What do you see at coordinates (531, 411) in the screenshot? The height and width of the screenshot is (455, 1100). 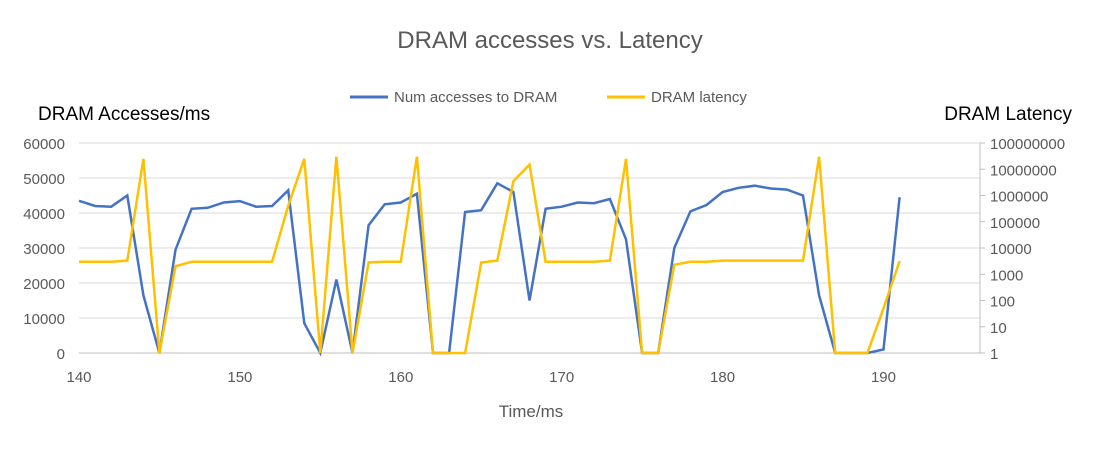 I see `x-axis-label: Time/ms` at bounding box center [531, 411].